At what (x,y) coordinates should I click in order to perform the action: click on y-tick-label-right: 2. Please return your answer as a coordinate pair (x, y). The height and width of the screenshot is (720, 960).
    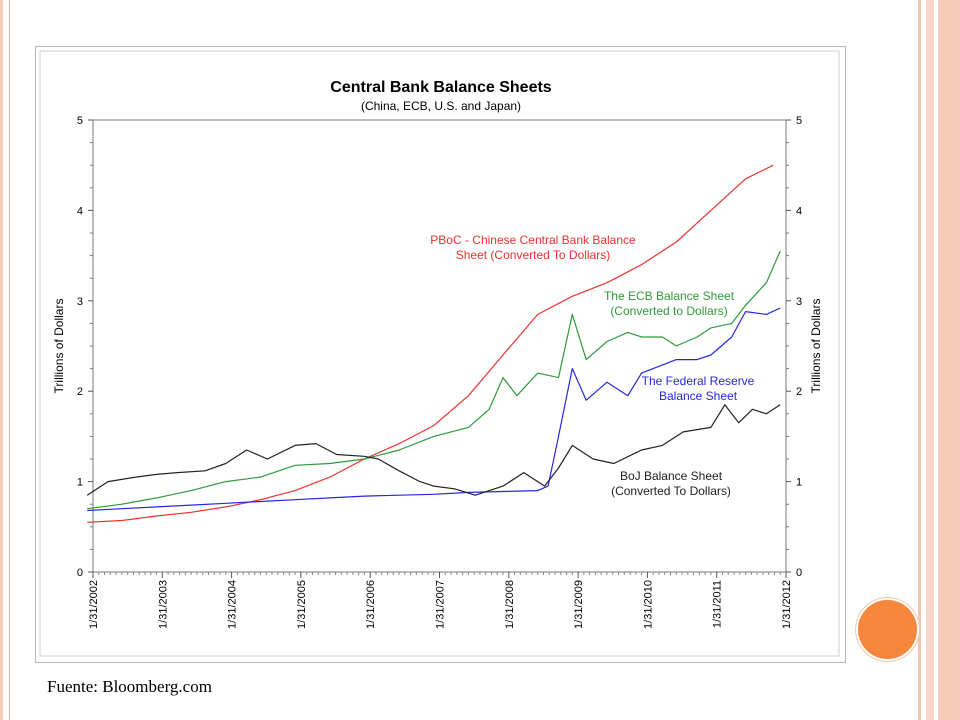
    Looking at the image, I should click on (799, 392).